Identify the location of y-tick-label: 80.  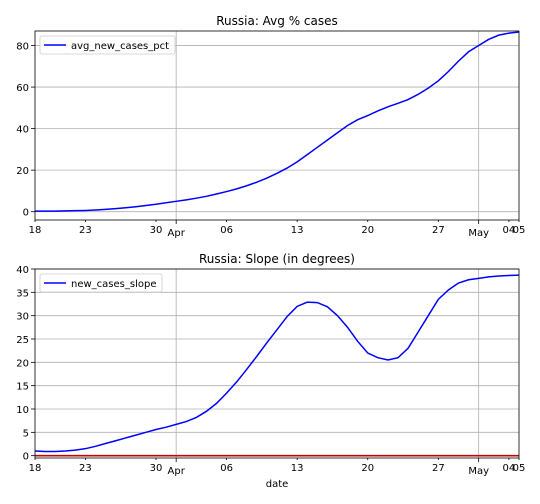
(22, 47).